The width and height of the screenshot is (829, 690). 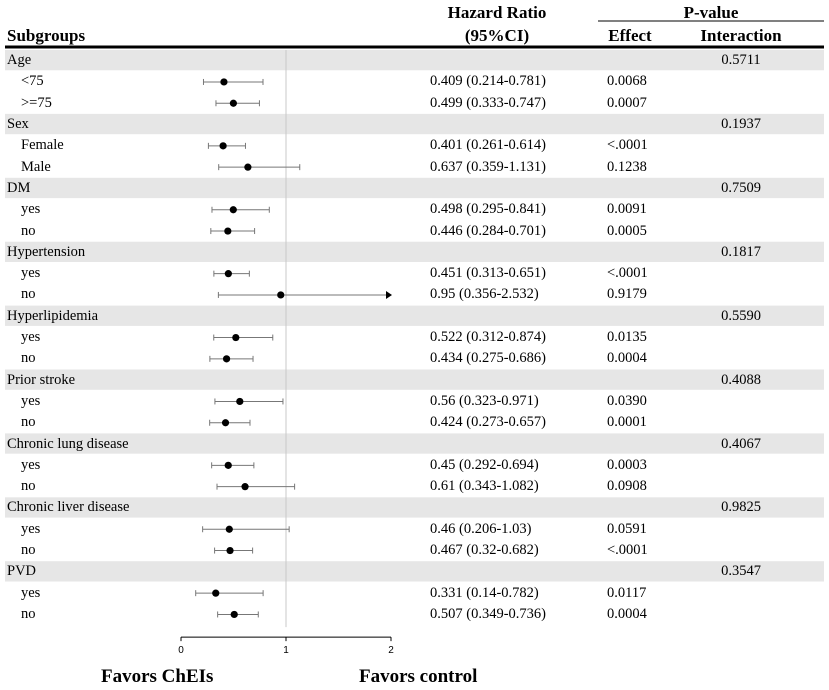 What do you see at coordinates (488, 166) in the screenshot?
I see `hazard-ratio-text: 0.637 (0.359-1.131)` at bounding box center [488, 166].